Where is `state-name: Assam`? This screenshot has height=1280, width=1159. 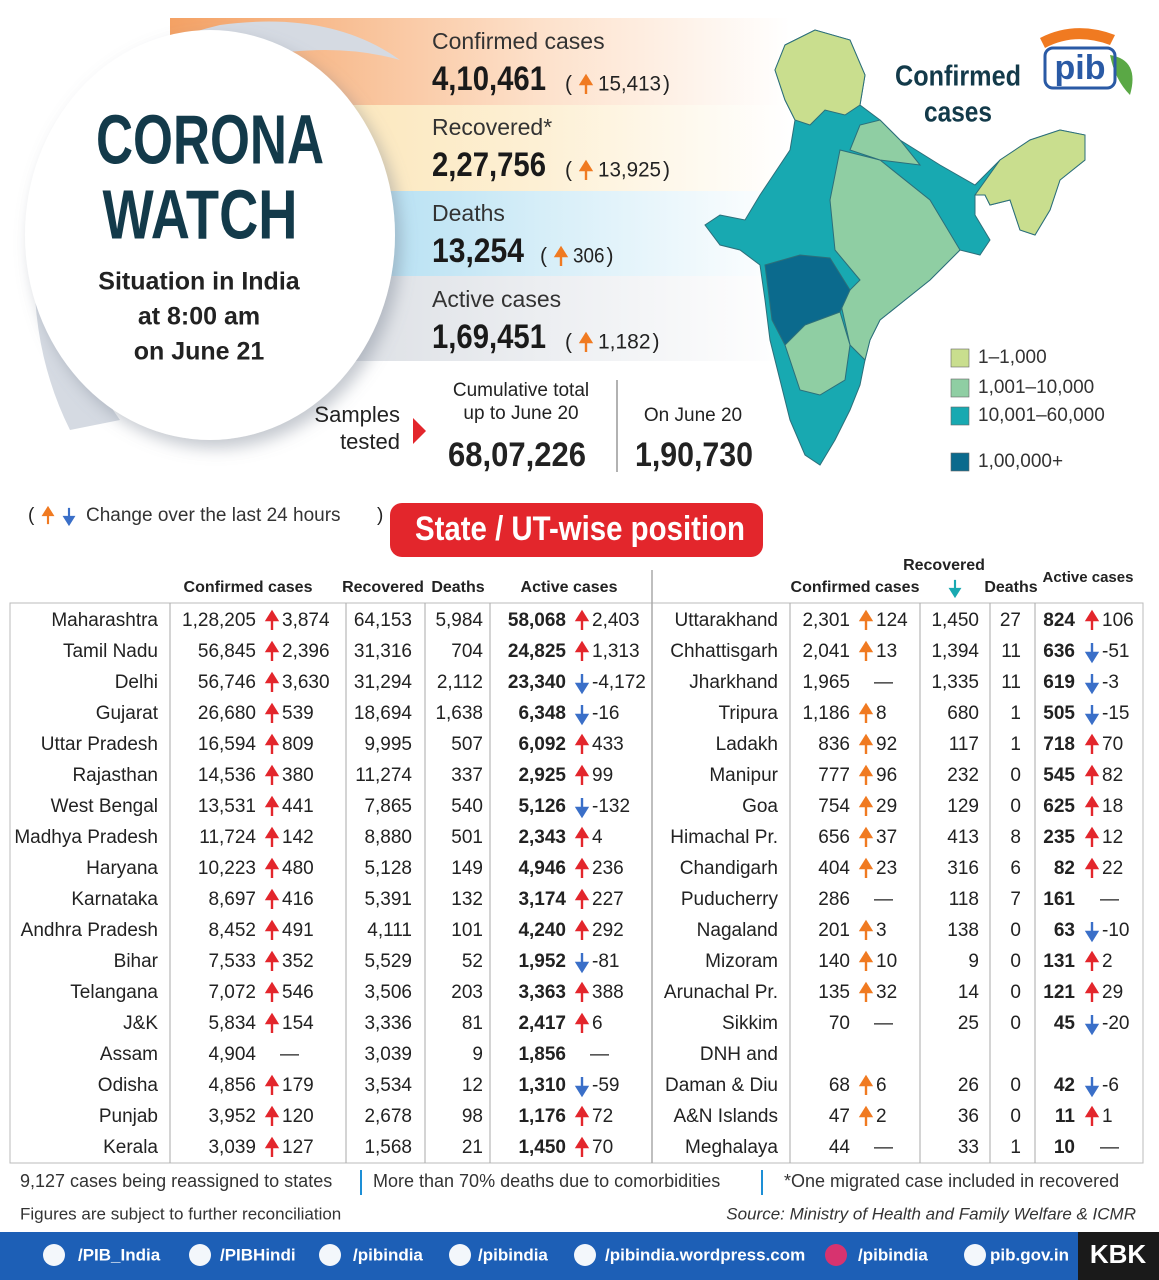 state-name: Assam is located at coordinates (129, 1054).